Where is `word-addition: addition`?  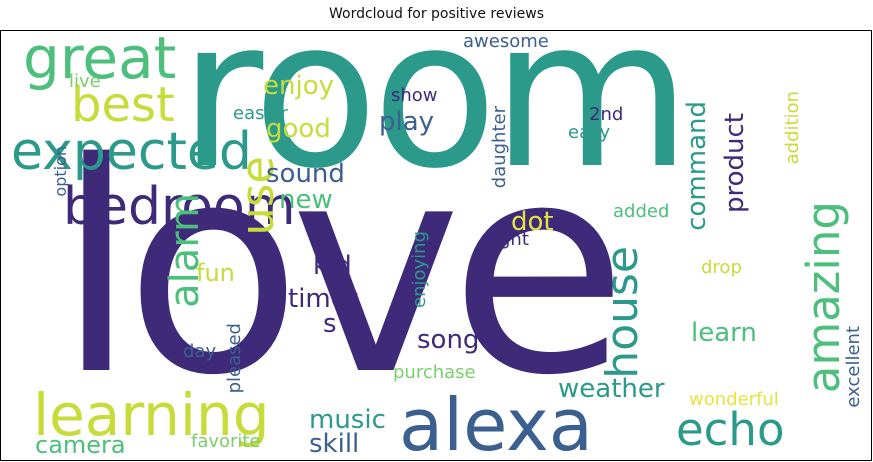 word-addition: addition is located at coordinates (792, 128).